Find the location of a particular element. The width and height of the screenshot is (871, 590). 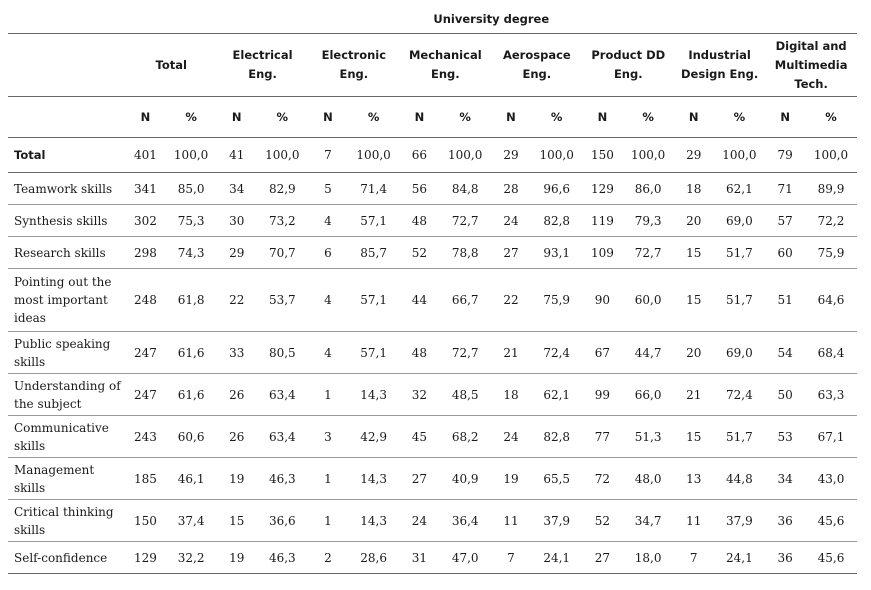

group-heading: Digital and Multimedia Tech. is located at coordinates (811, 65).